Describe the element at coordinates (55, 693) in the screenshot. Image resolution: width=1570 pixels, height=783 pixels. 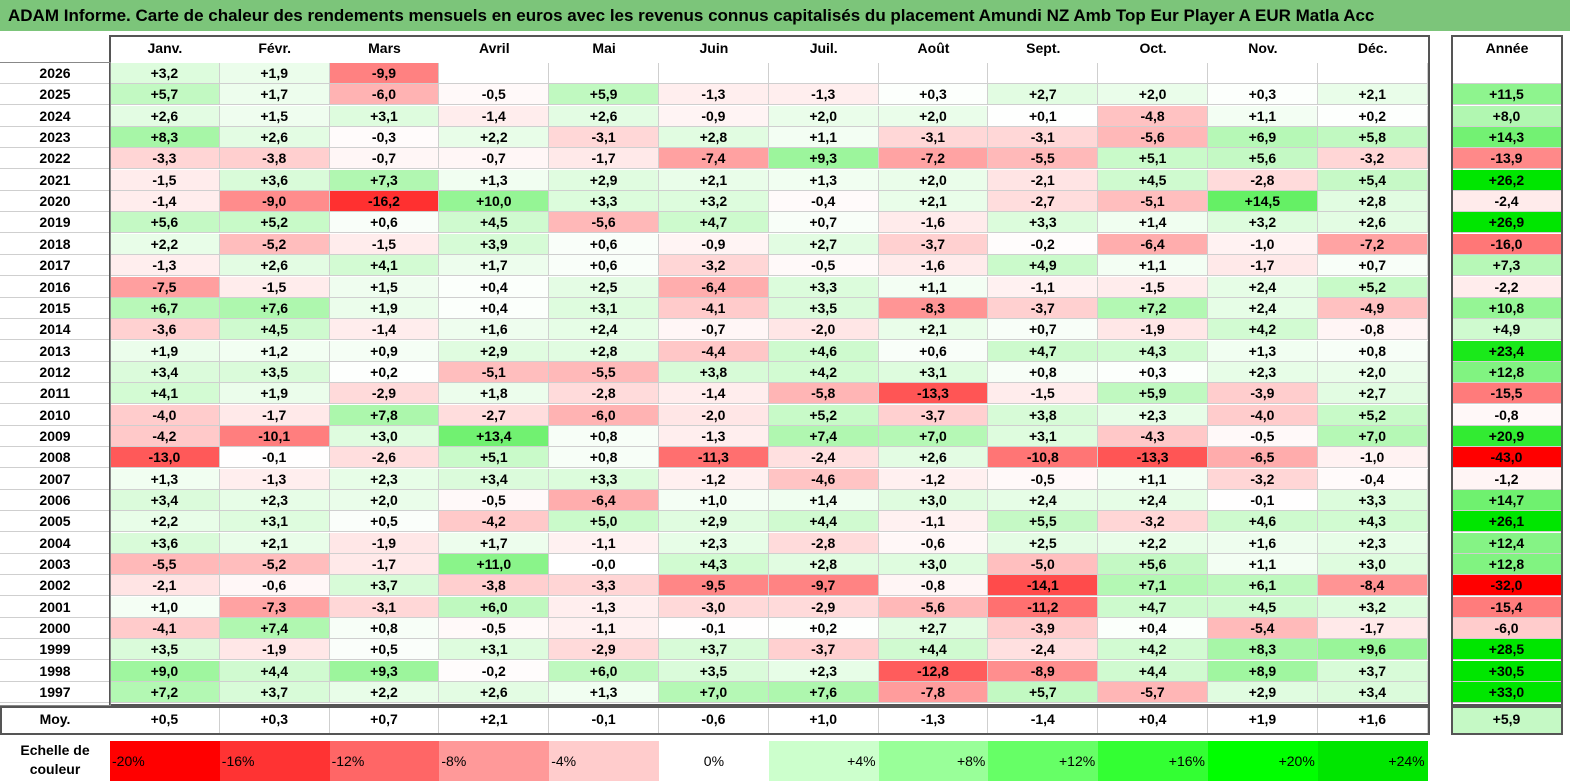
I see `row-year-label: 1997` at that location.